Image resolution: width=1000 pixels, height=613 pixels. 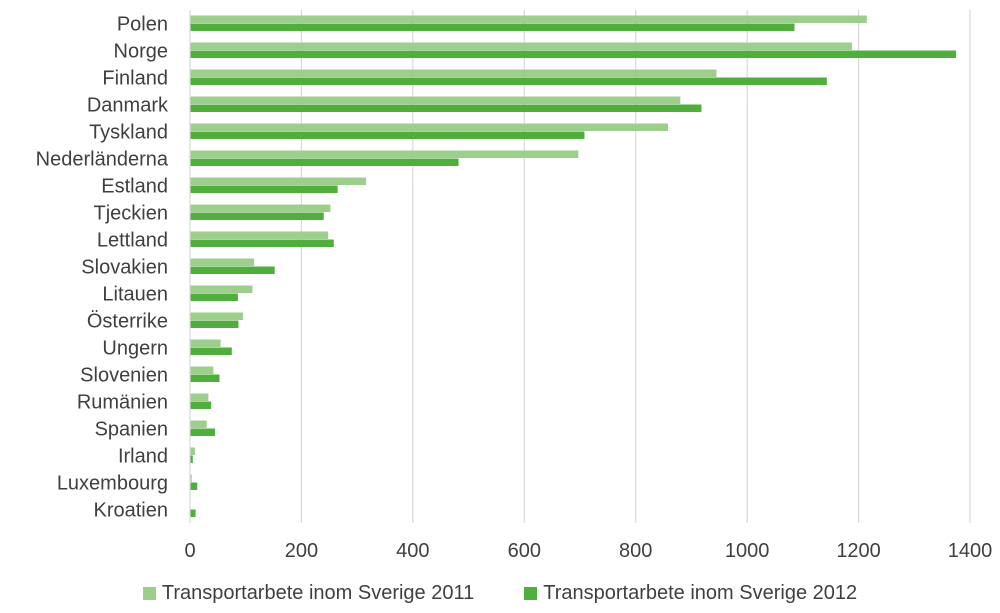 What do you see at coordinates (124, 268) in the screenshot?
I see `category-label: Slovakien` at bounding box center [124, 268].